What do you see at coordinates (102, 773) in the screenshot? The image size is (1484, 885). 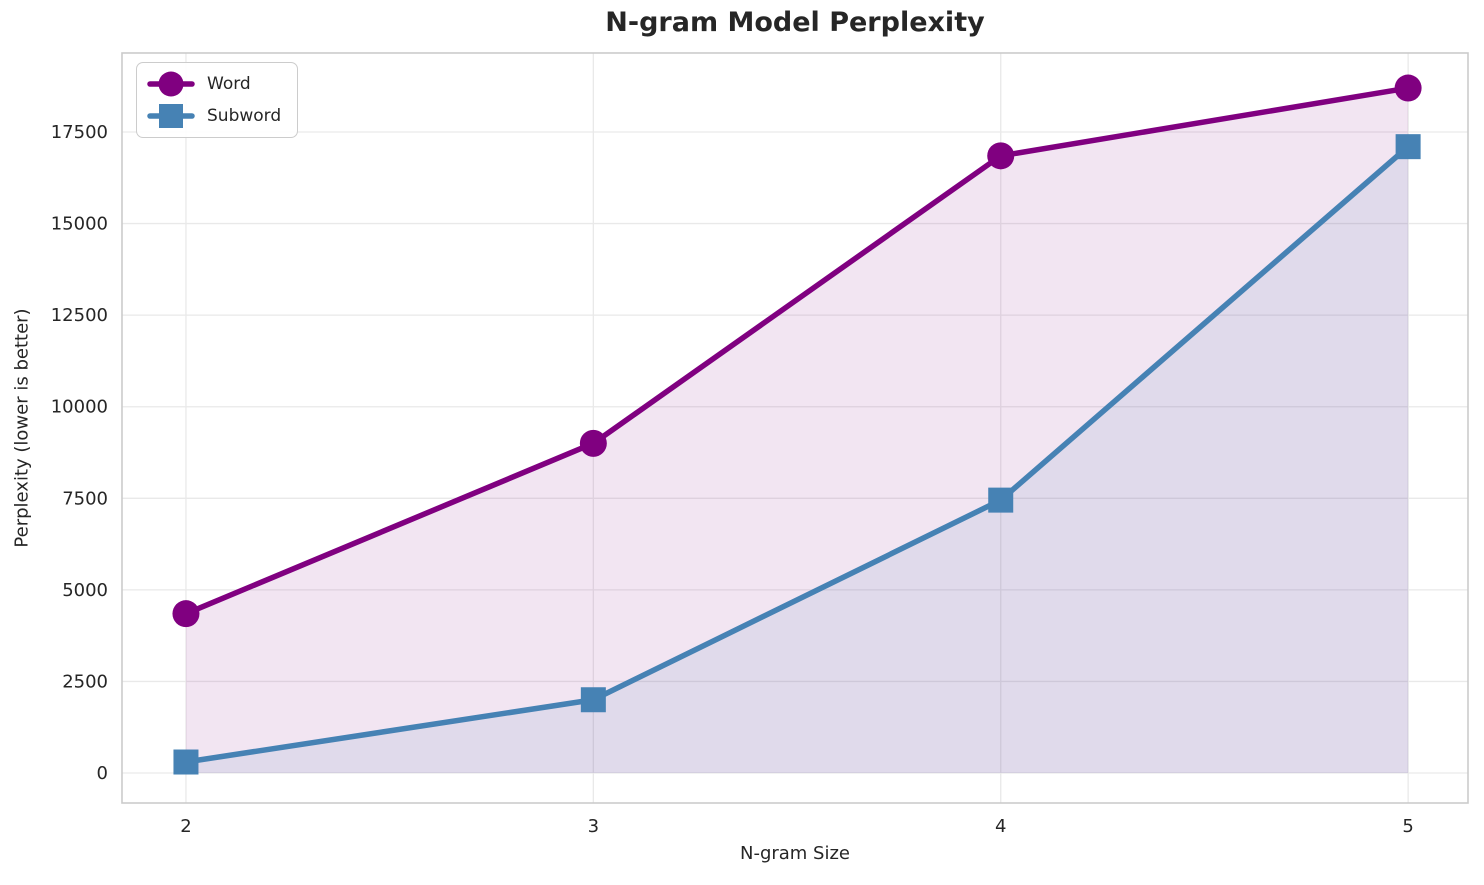 I see `y-tick-label: 0` at bounding box center [102, 773].